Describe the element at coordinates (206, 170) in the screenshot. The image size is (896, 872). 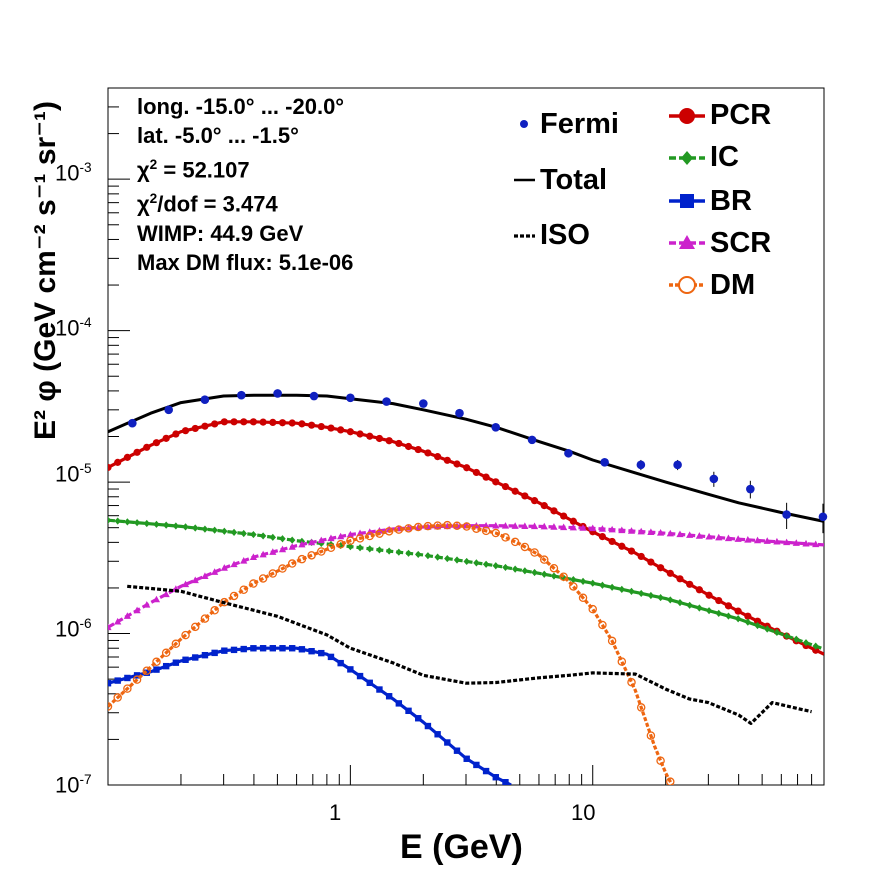
I see `info-chi2-value: = 52.107` at that location.